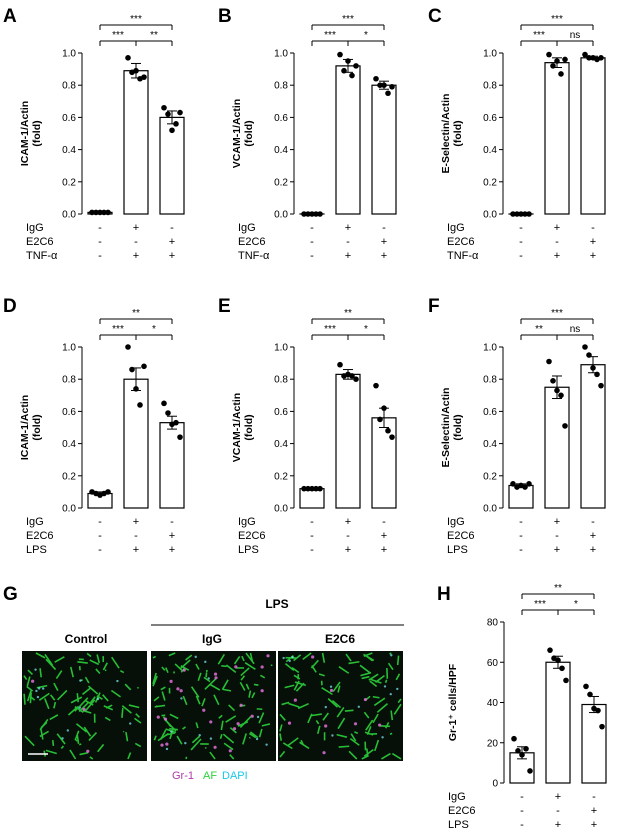 The image size is (617, 834). What do you see at coordinates (348, 316) in the screenshot?
I see `significance-bracket: **` at bounding box center [348, 316].